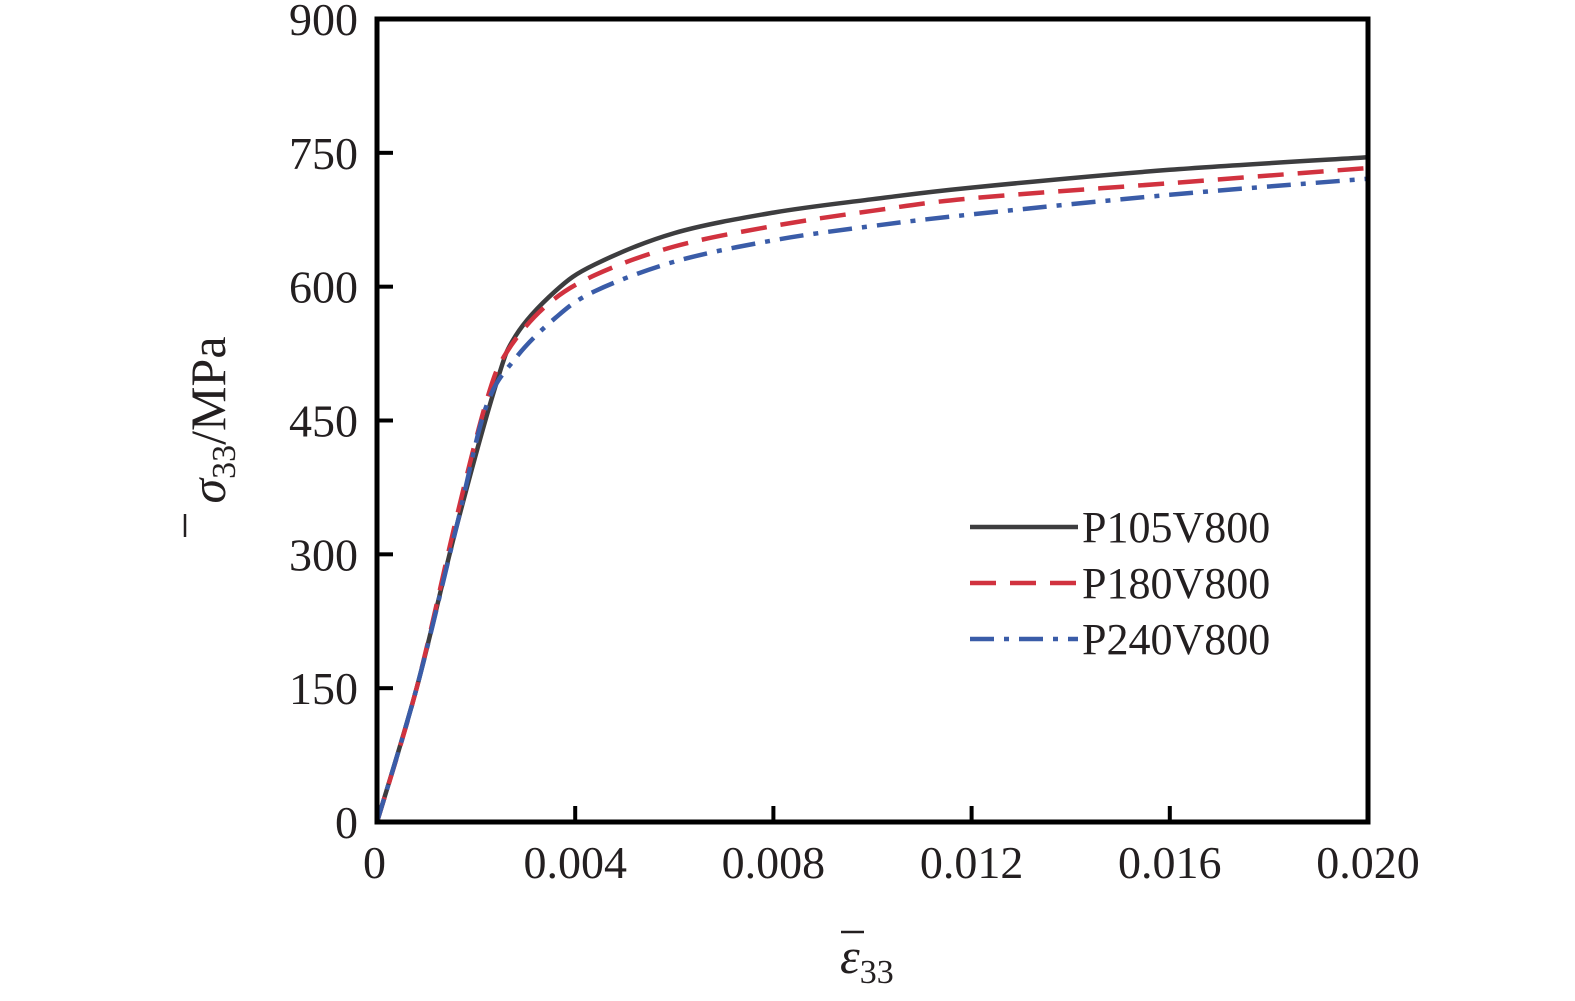 The height and width of the screenshot is (1001, 1575). I want to click on x-axis-symbol: ε, so click(850, 956).